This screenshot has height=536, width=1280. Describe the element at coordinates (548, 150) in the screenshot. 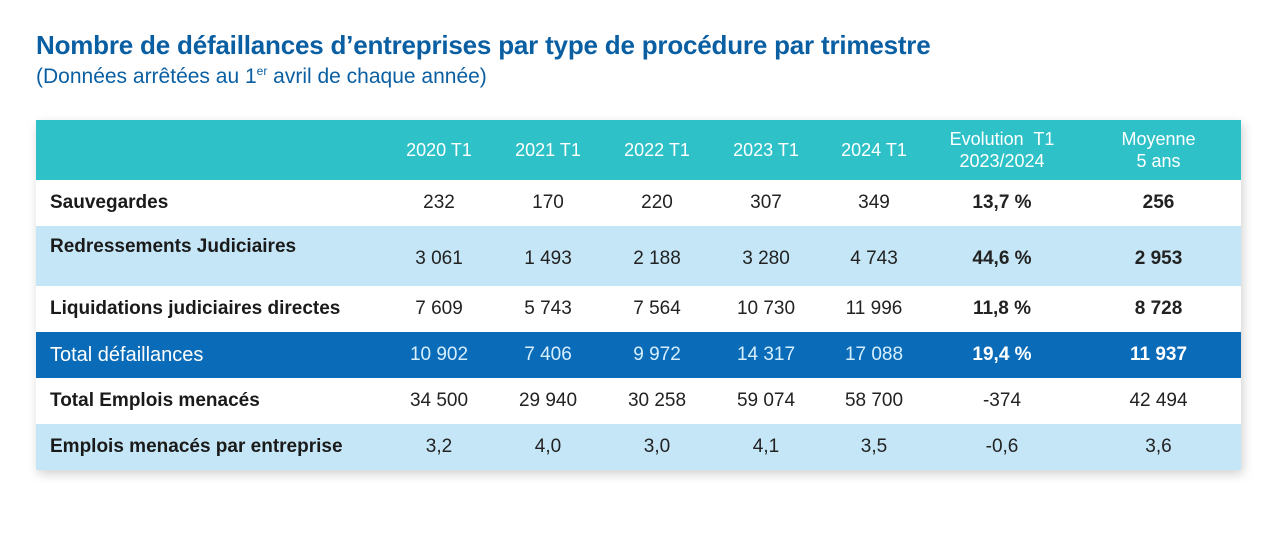

I see `header-2021-t1: 2021 T1` at that location.